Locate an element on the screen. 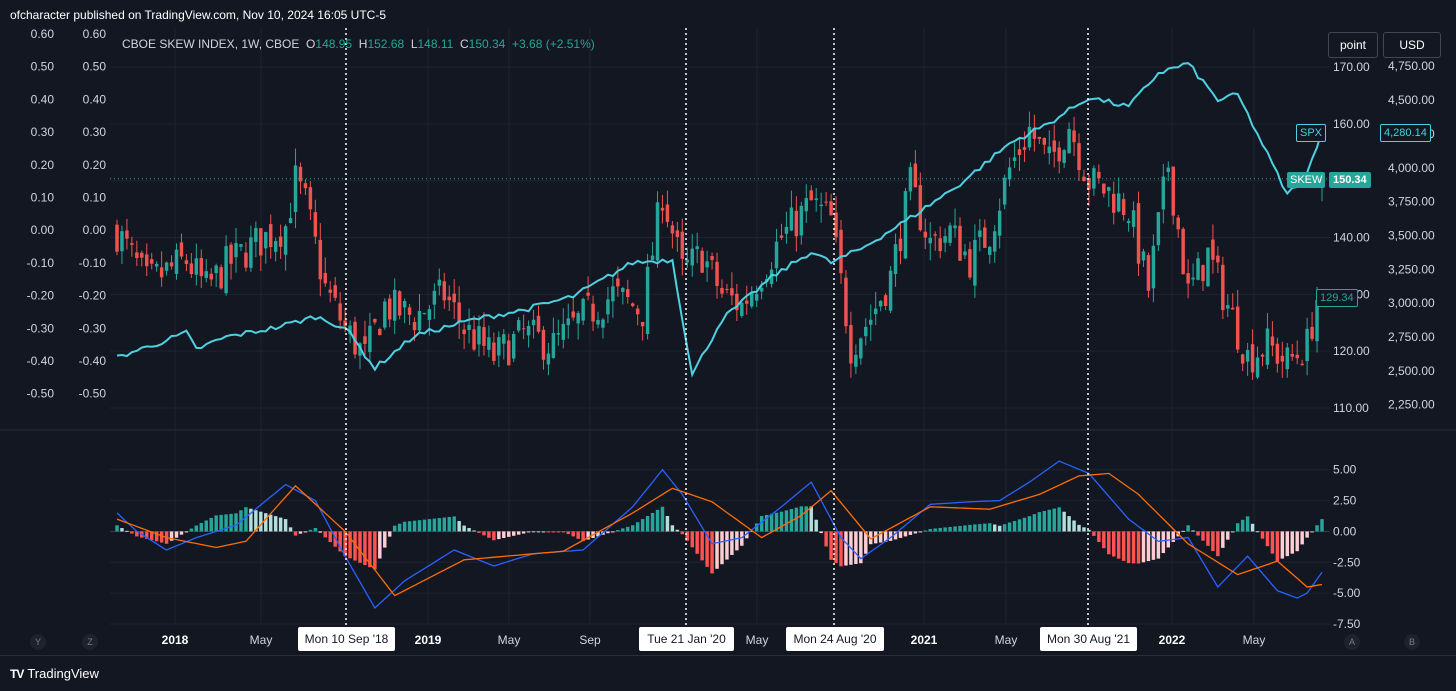 The height and width of the screenshot is (691, 1456). zoom-button: Z is located at coordinates (90, 642).